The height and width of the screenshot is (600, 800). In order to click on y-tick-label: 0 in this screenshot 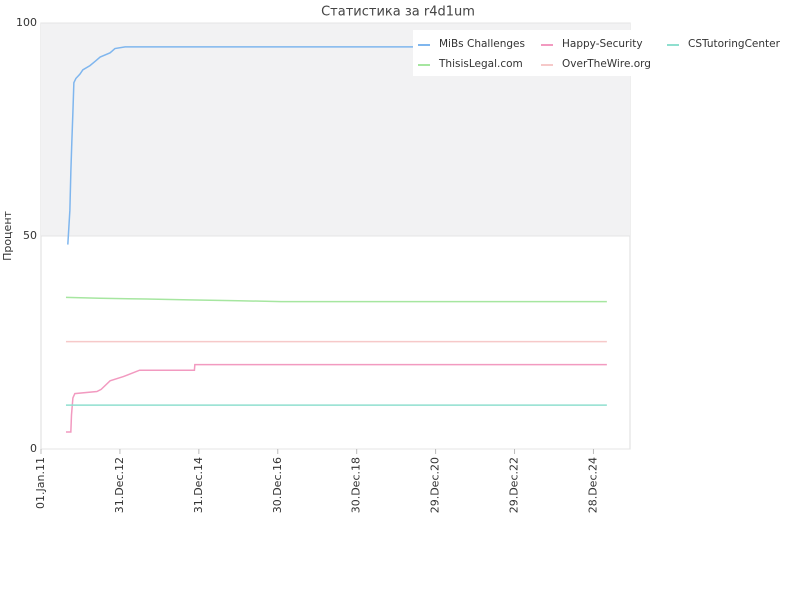, I will do `click(33, 448)`.